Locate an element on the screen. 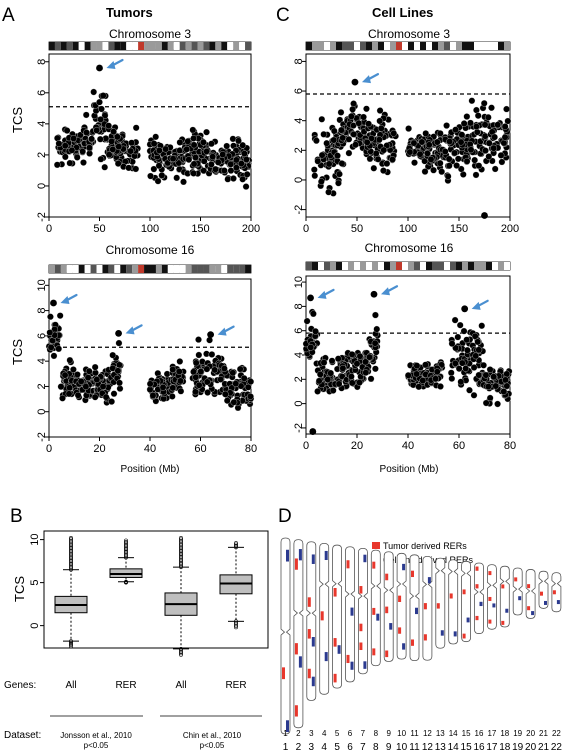  chromosome-number: 16 is located at coordinates (479, 747).